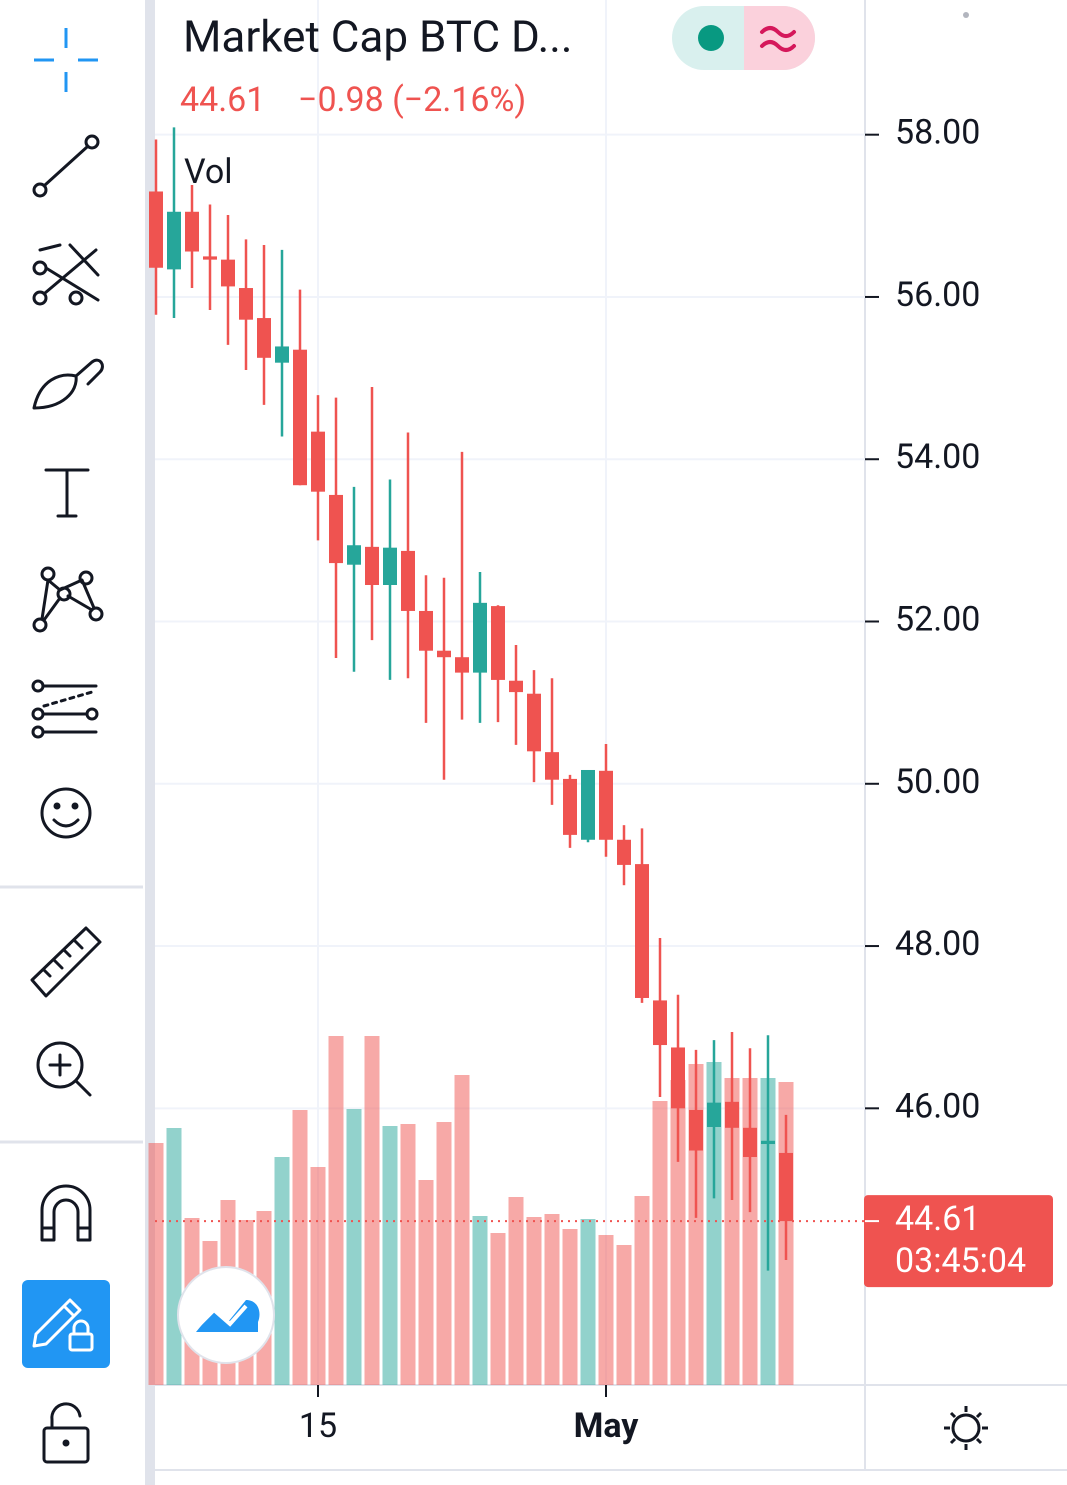 The image size is (1067, 1485). What do you see at coordinates (937, 619) in the screenshot?
I see `y-tick-label: 52.00` at bounding box center [937, 619].